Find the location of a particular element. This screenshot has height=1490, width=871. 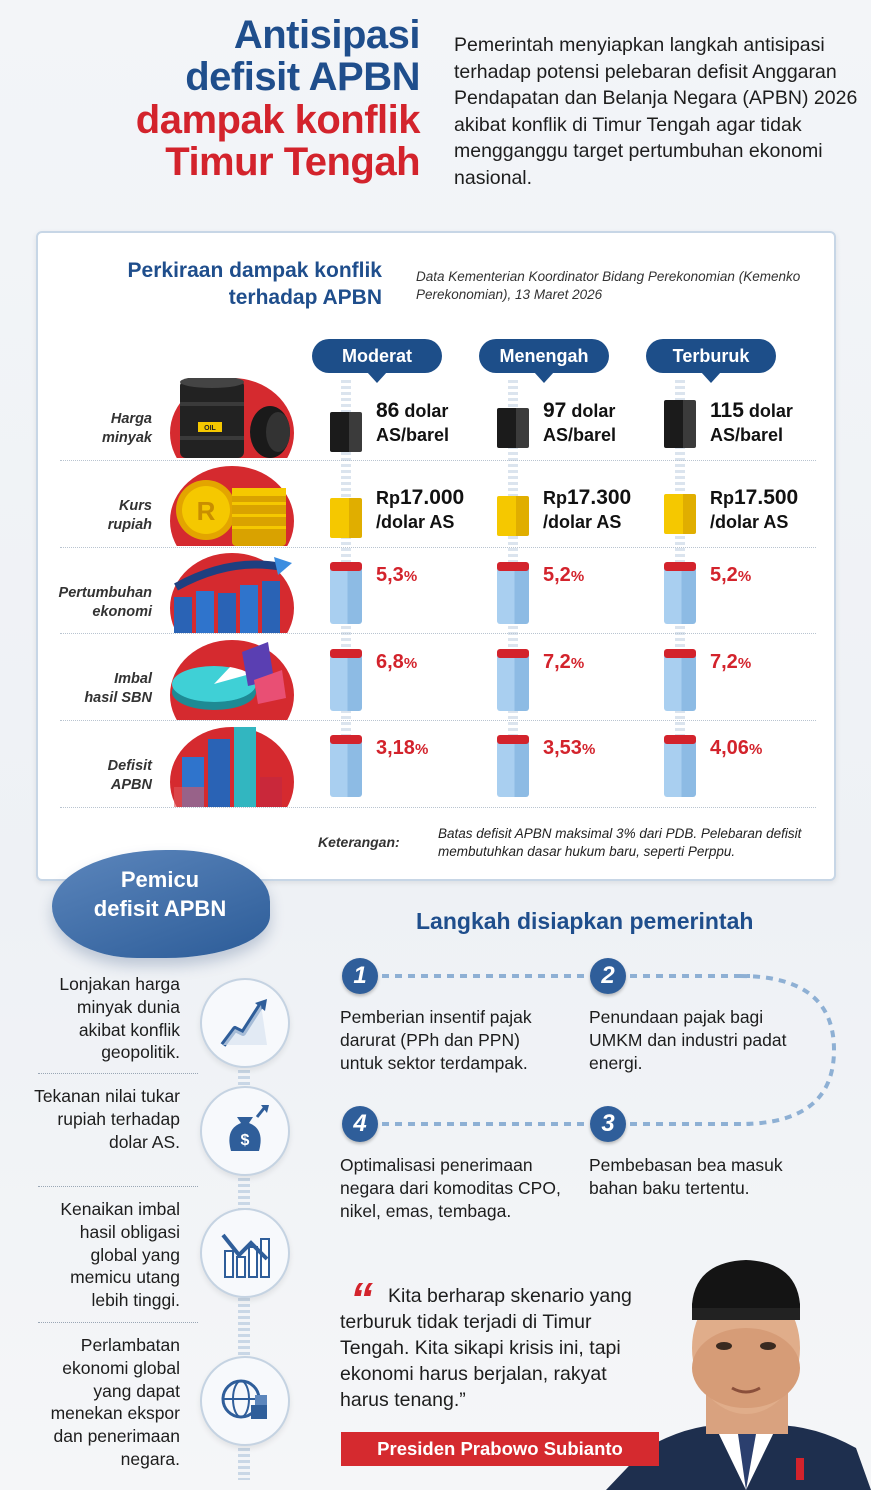

note-label: Keterangan: is located at coordinates (359, 842).